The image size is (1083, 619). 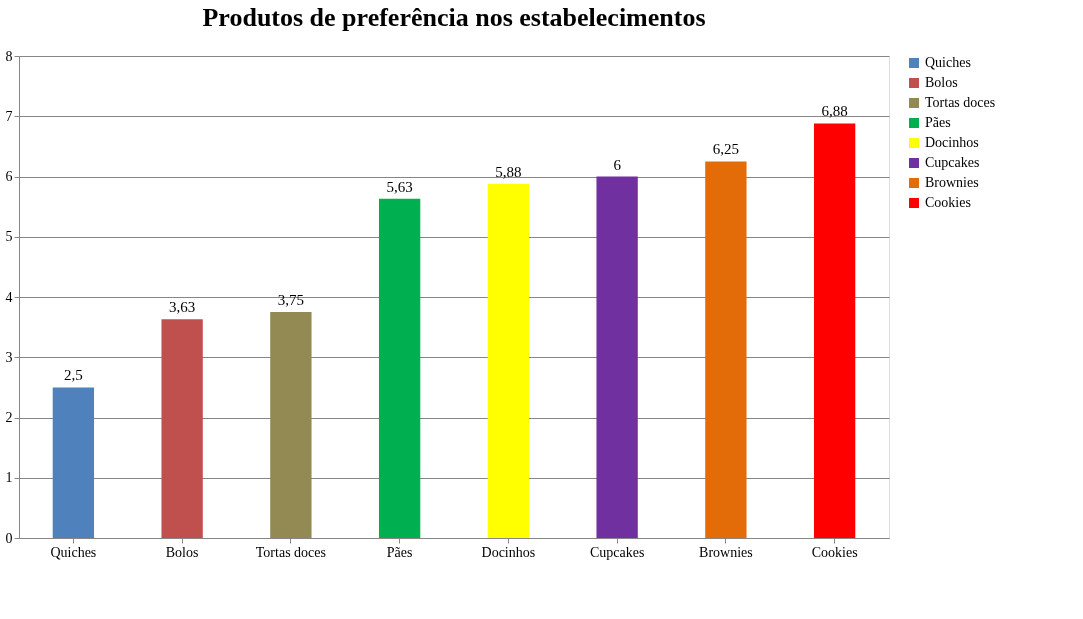 What do you see at coordinates (952, 162) in the screenshot?
I see `legend-label: Cupcakes` at bounding box center [952, 162].